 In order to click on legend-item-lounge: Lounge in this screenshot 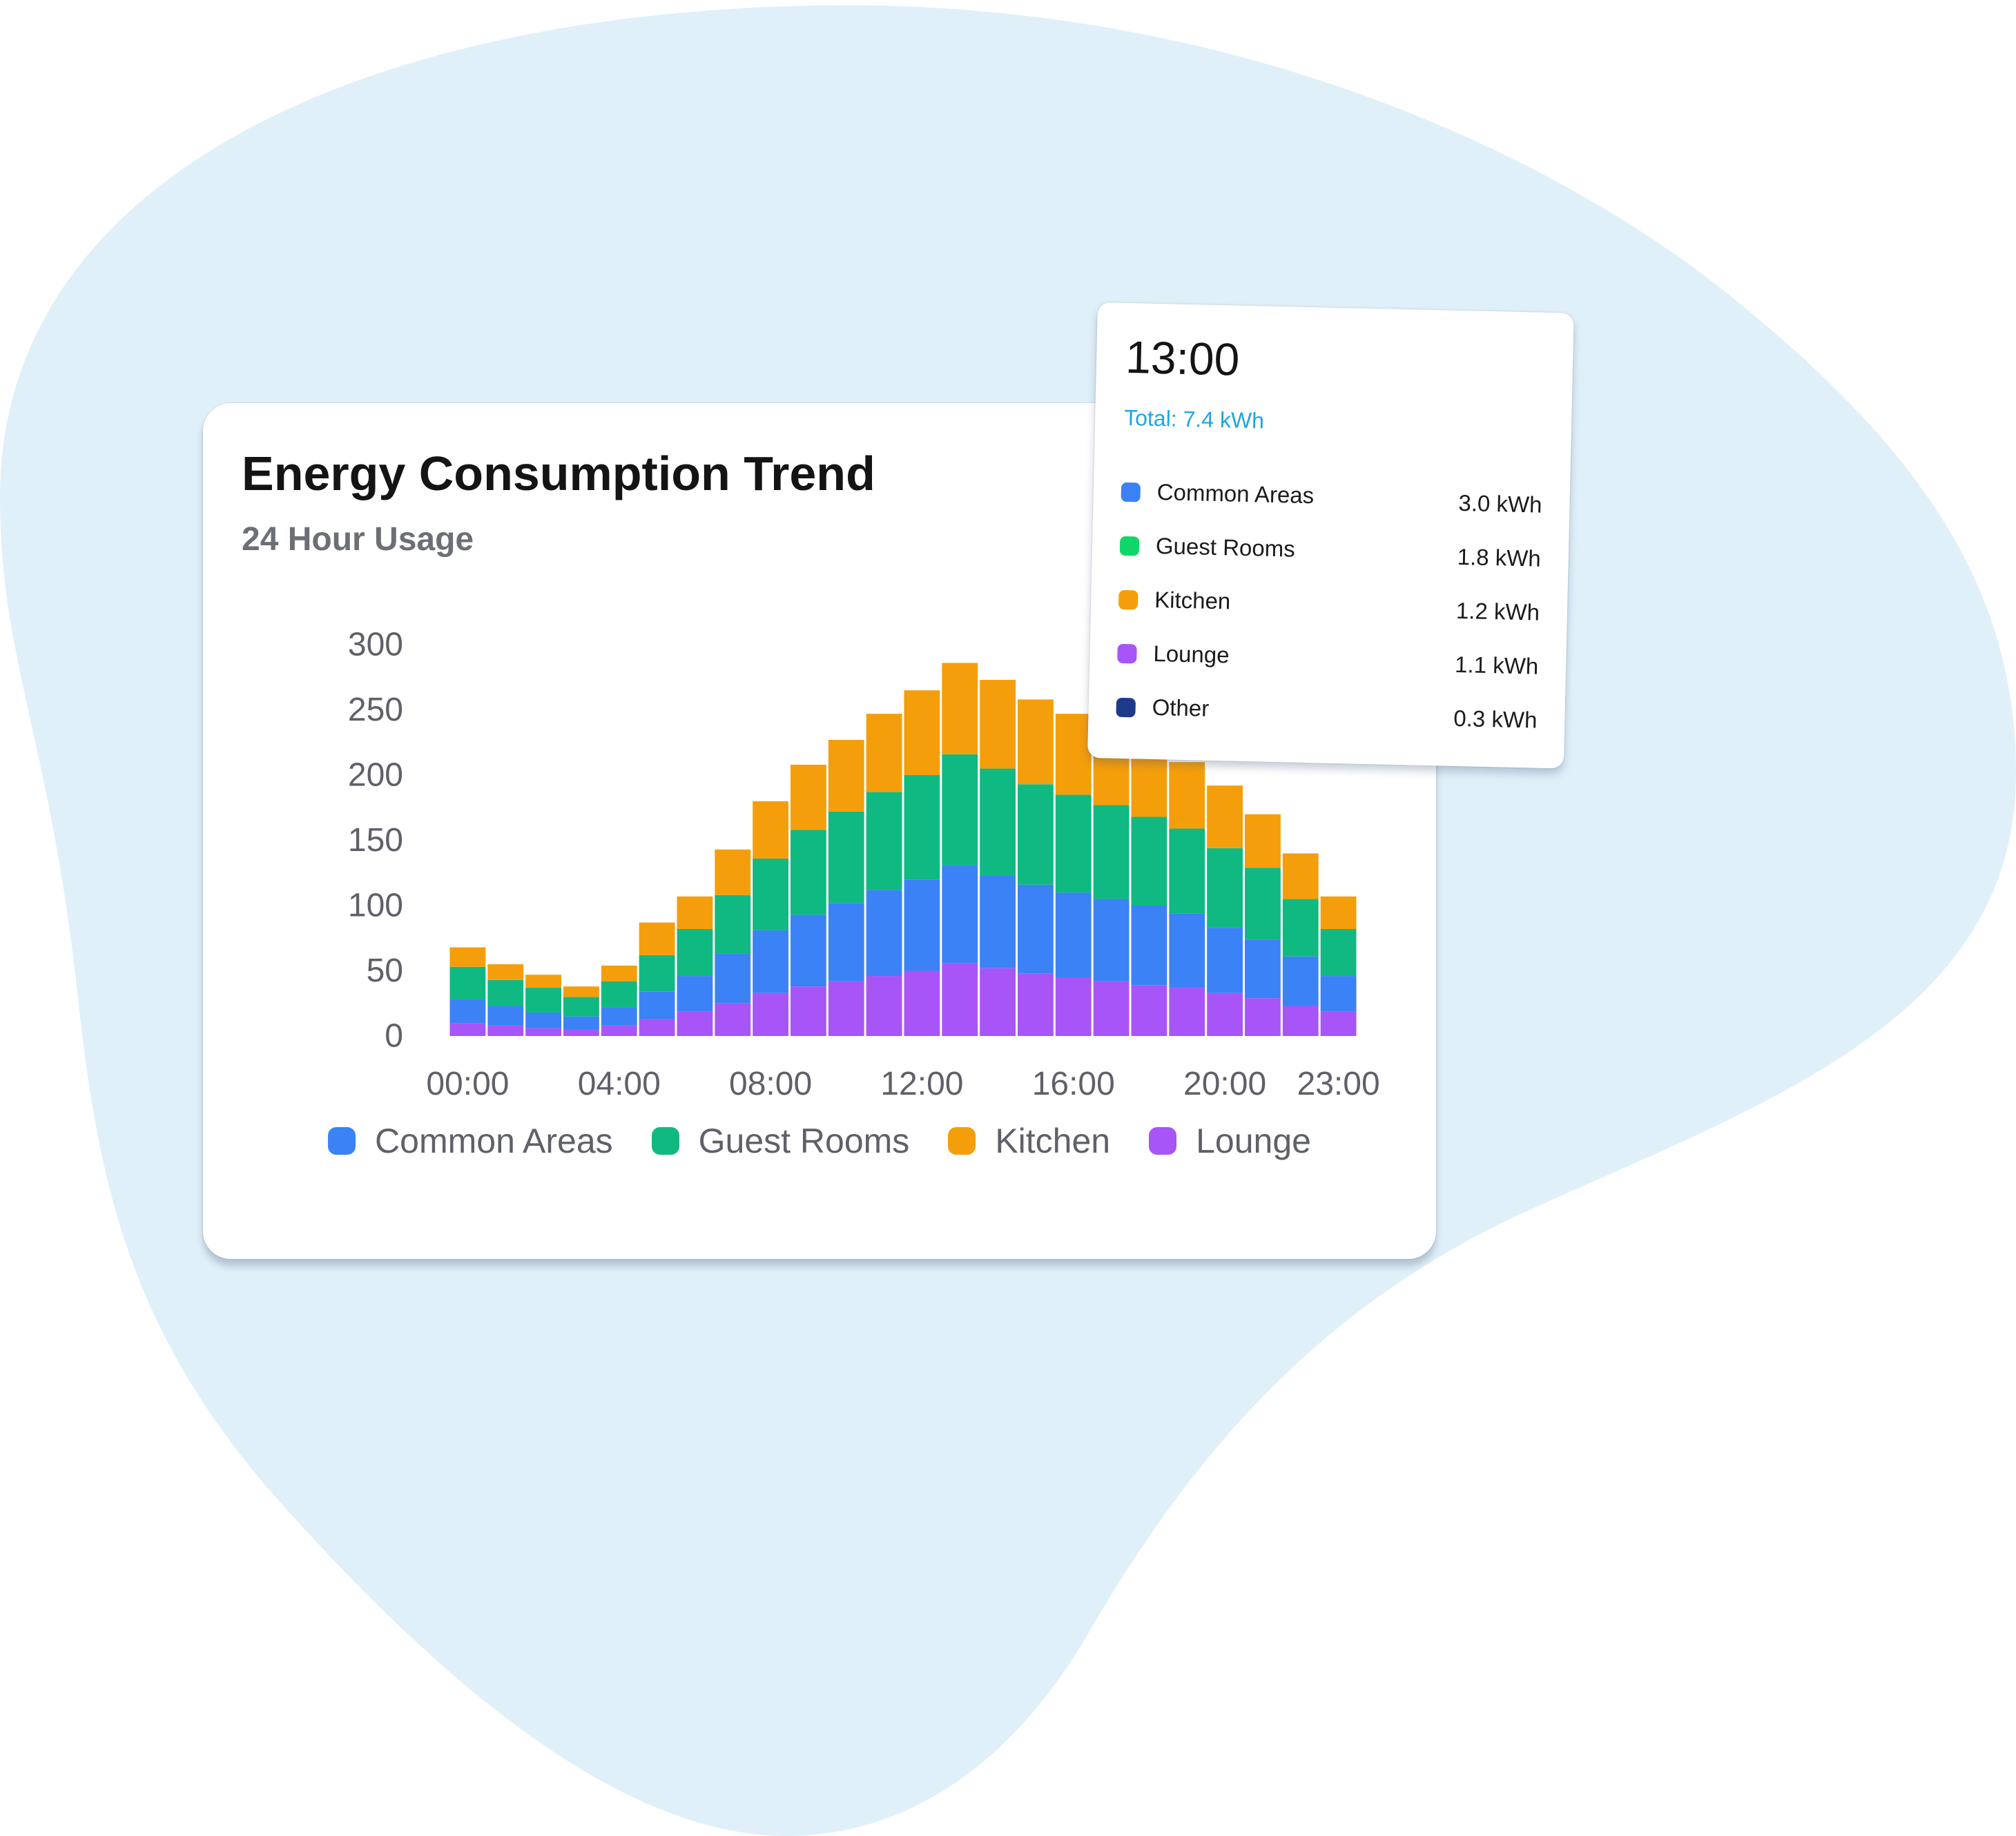, I will do `click(1230, 1141)`.